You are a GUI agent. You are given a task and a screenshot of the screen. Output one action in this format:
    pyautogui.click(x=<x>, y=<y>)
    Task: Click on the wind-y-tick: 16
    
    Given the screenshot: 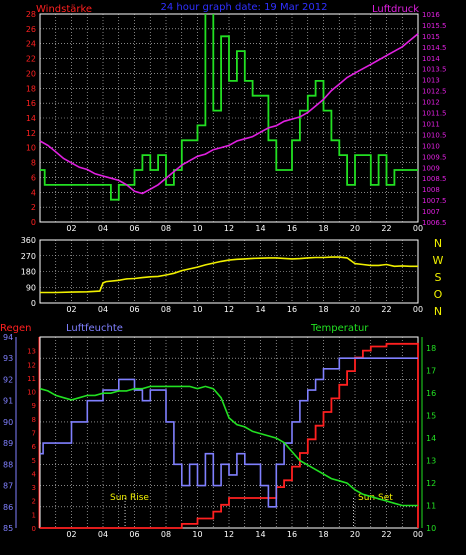 What is the action you would take?
    pyautogui.click(x=31, y=103)
    